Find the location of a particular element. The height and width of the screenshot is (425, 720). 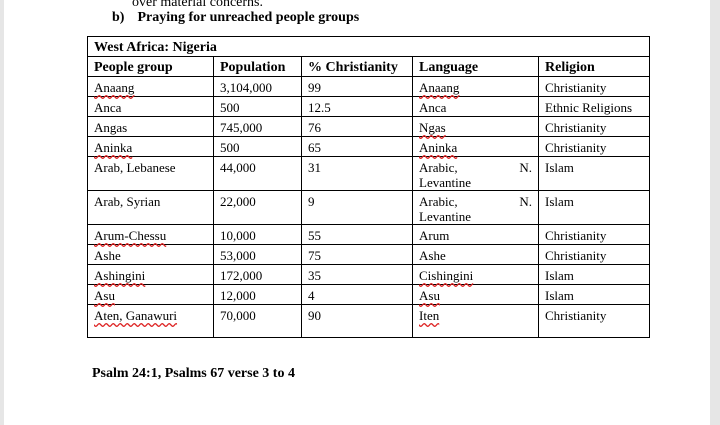

cell-percent-christianity: 65 is located at coordinates (357, 146).